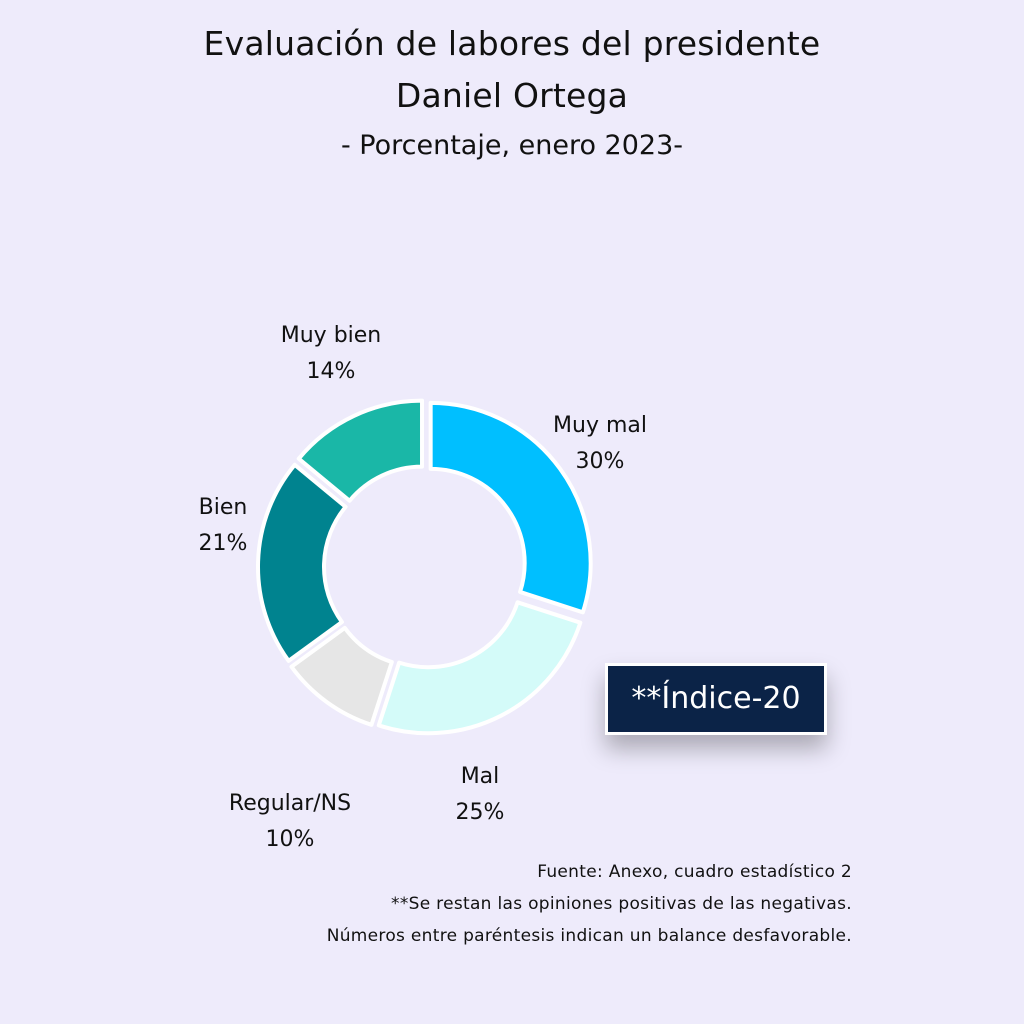  Describe the element at coordinates (600, 461) in the screenshot. I see `slice-label-value: 30%` at that location.